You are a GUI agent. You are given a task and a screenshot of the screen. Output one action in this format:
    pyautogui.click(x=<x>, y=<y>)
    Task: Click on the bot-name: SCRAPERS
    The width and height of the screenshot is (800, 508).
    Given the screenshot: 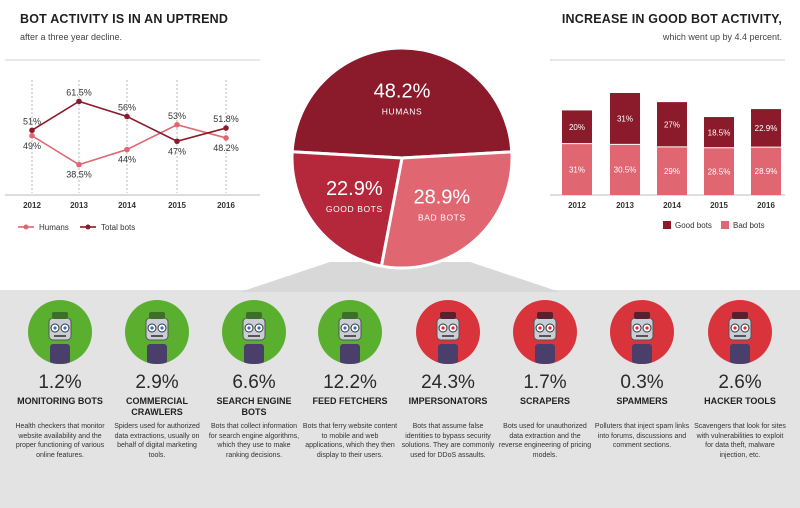 What is the action you would take?
    pyautogui.click(x=544, y=401)
    